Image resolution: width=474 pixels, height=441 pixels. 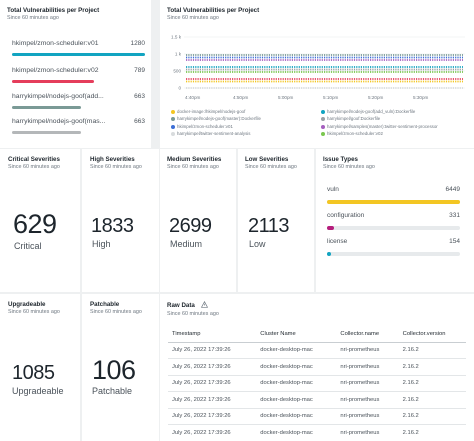 What do you see at coordinates (208, 111) in the screenshot?
I see `legend-item: docker-image:/hkimpel/nodejs-goof` at bounding box center [208, 111].